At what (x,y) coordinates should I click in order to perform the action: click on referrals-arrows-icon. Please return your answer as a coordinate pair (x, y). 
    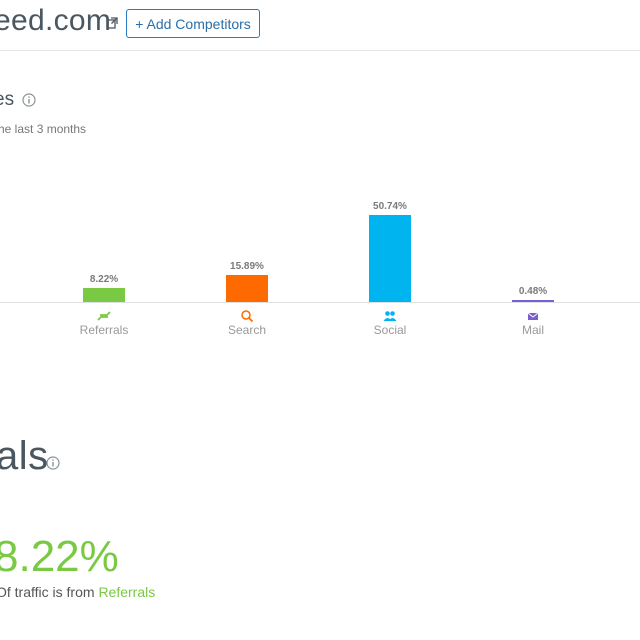
    Looking at the image, I should click on (104, 316).